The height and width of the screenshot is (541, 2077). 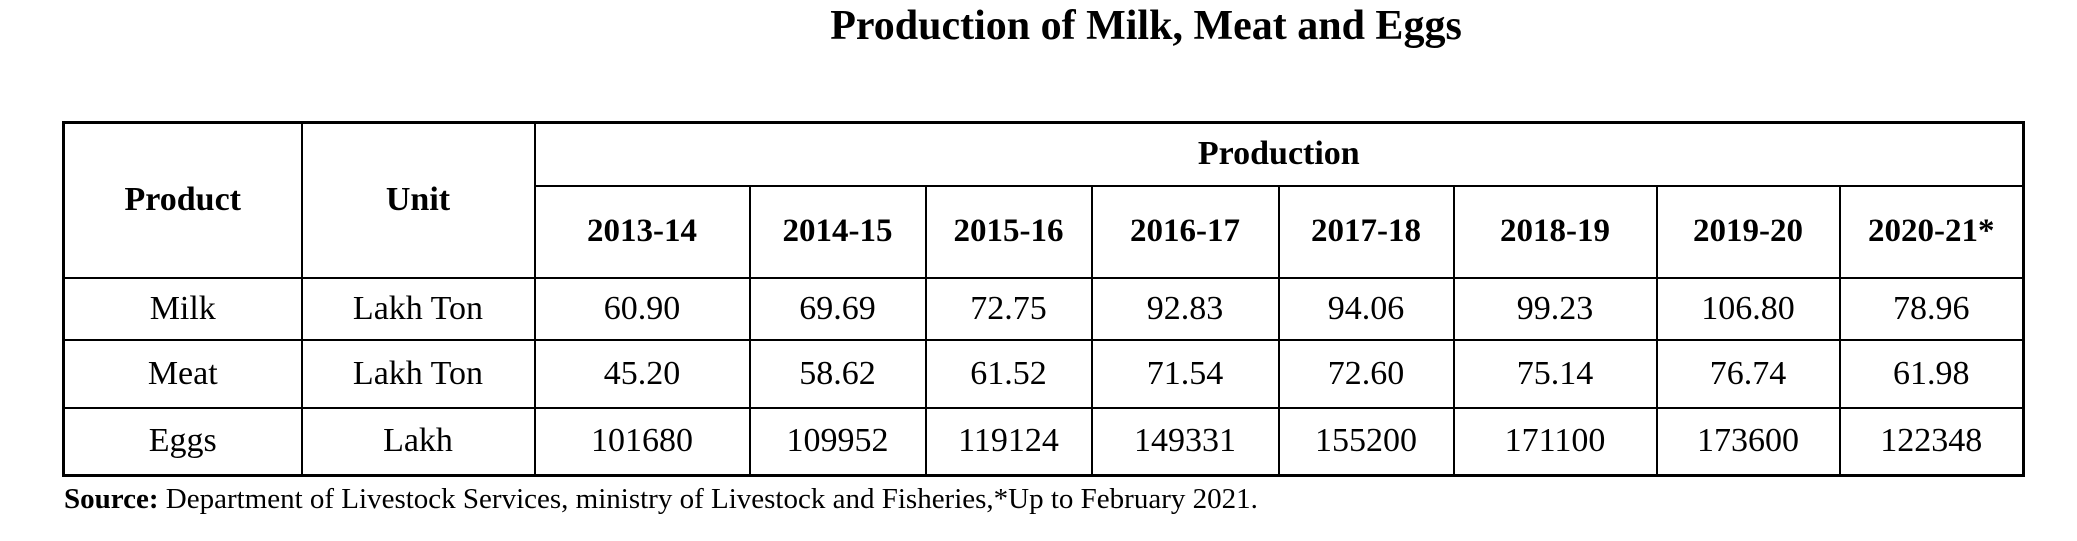 I want to click on value-cell: 101680, so click(x=642, y=441).